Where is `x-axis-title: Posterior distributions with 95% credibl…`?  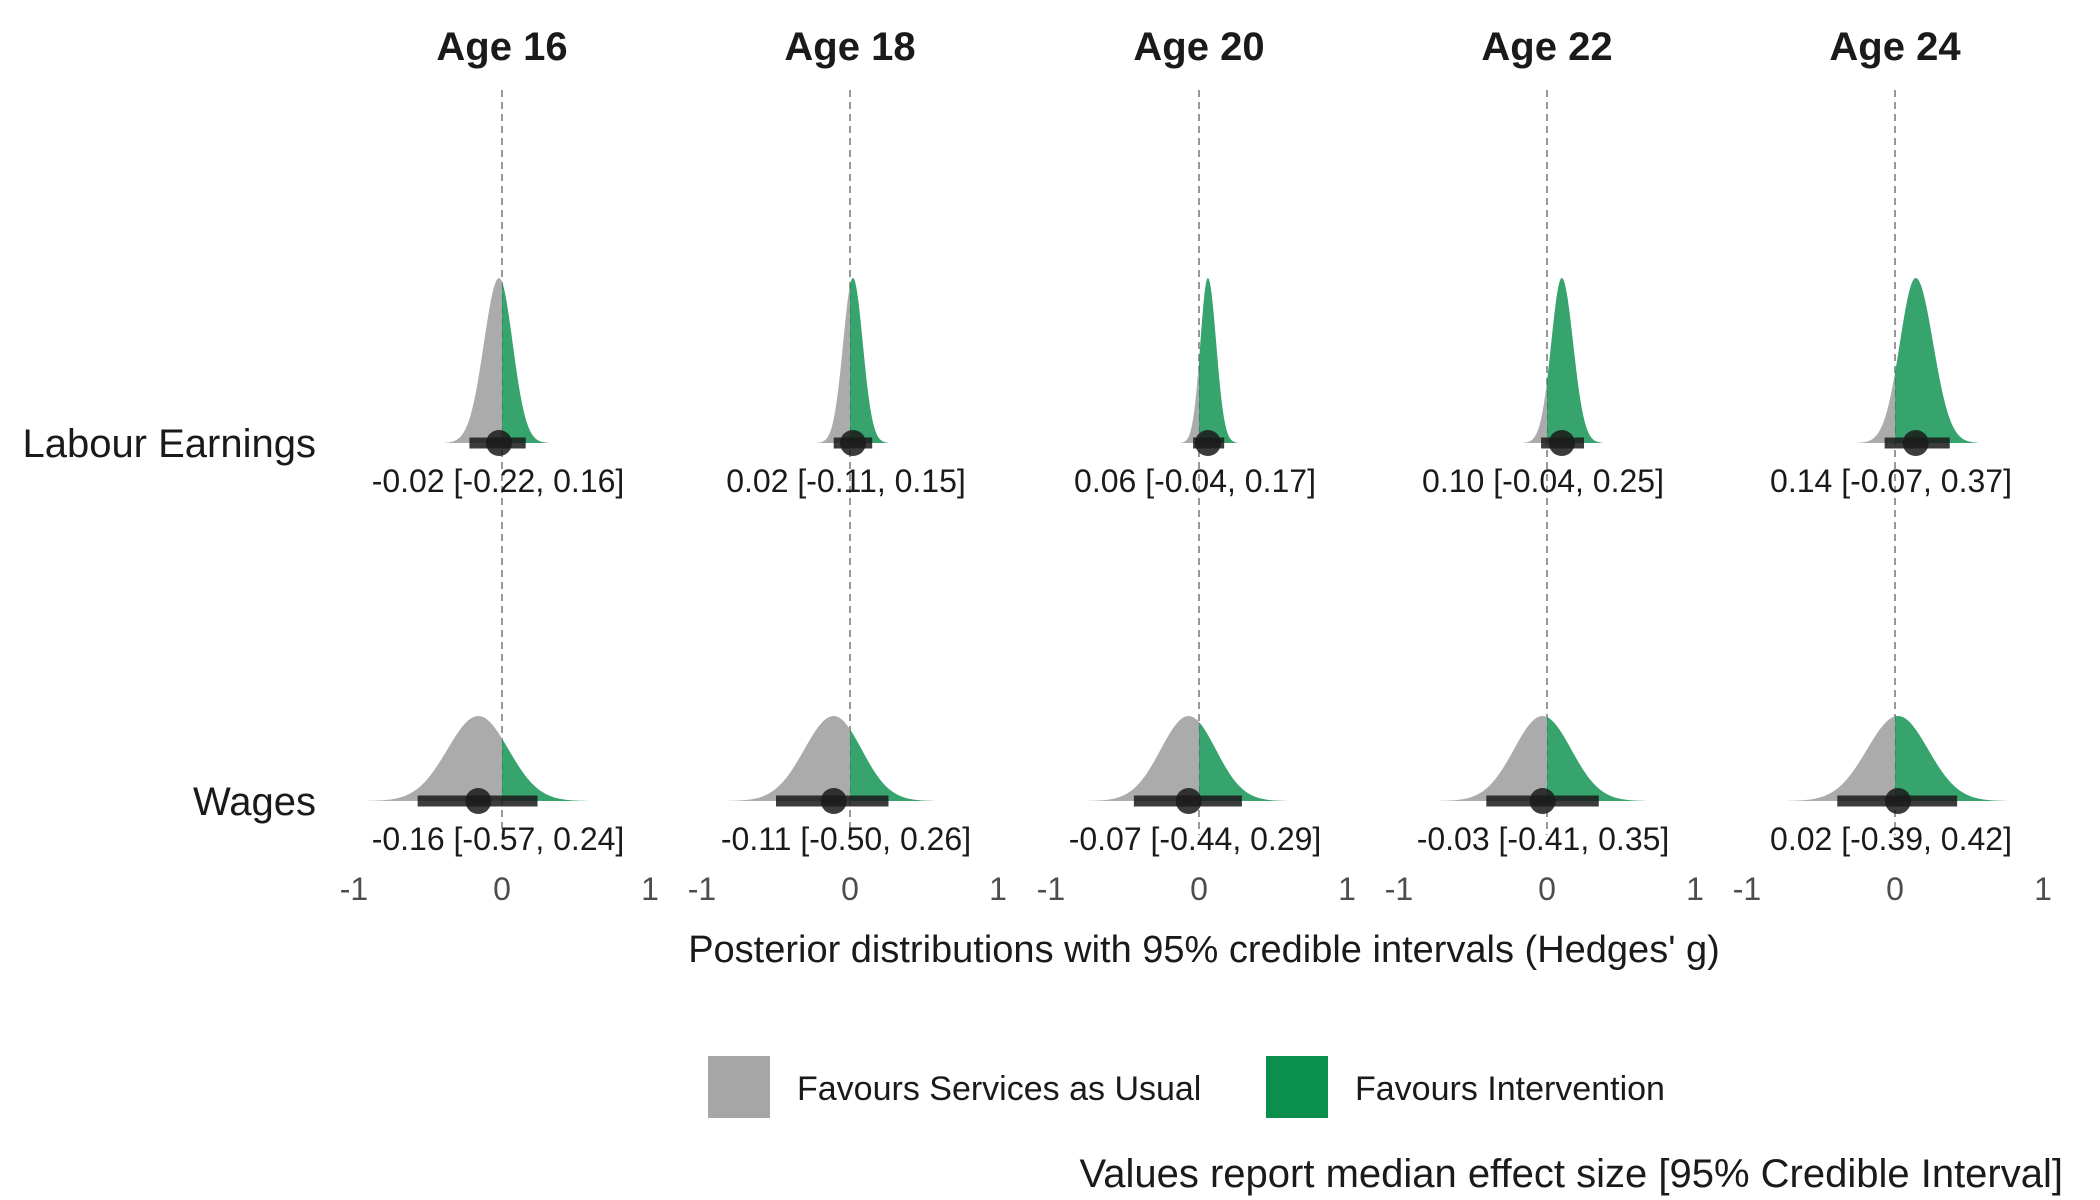
x-axis-title: Posterior distributions with 95% credibl… is located at coordinates (1204, 950).